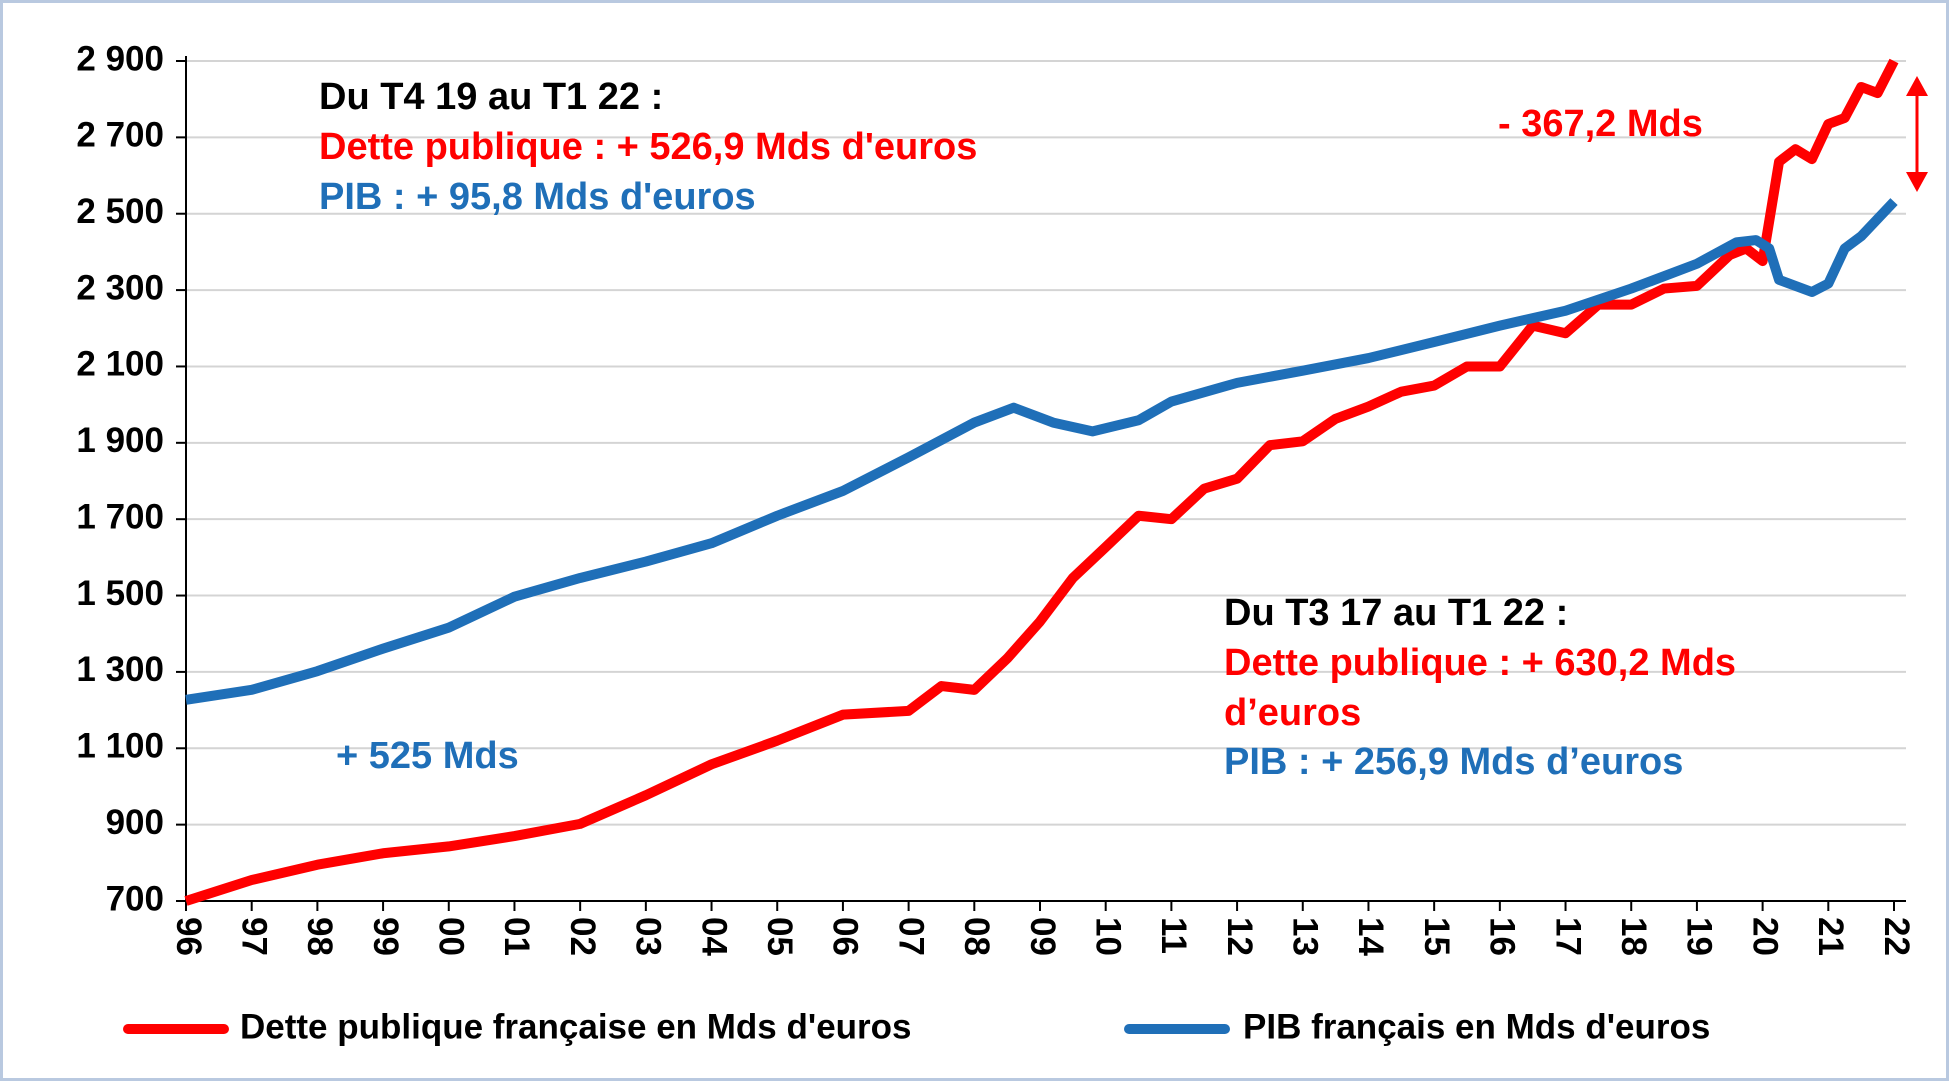 This screenshot has height=1081, width=1949. I want to click on x-tick-label: 21, so click(1830, 936).